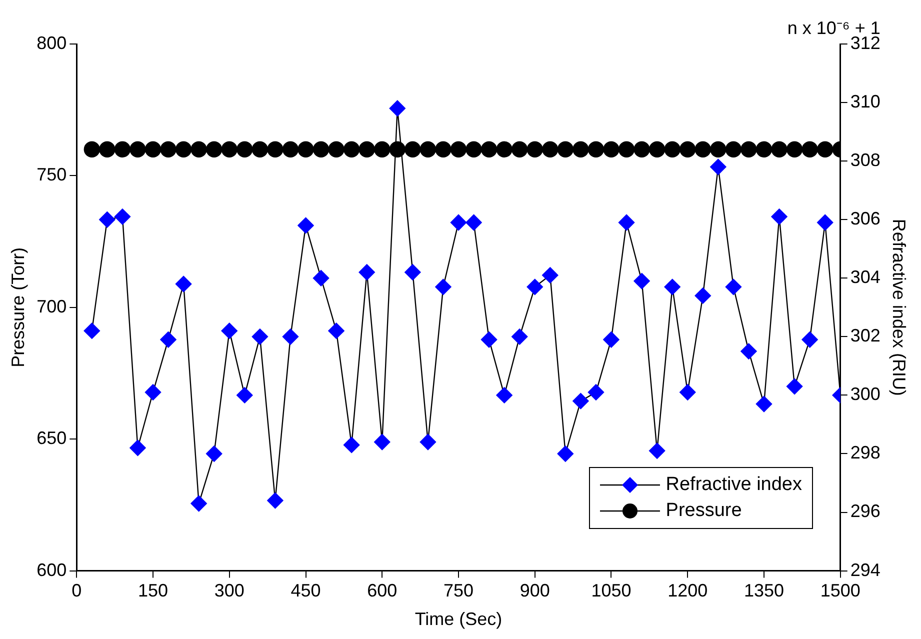 This screenshot has height=639, width=921. What do you see at coordinates (865, 452) in the screenshot?
I see `y2-tick-label: 298` at bounding box center [865, 452].